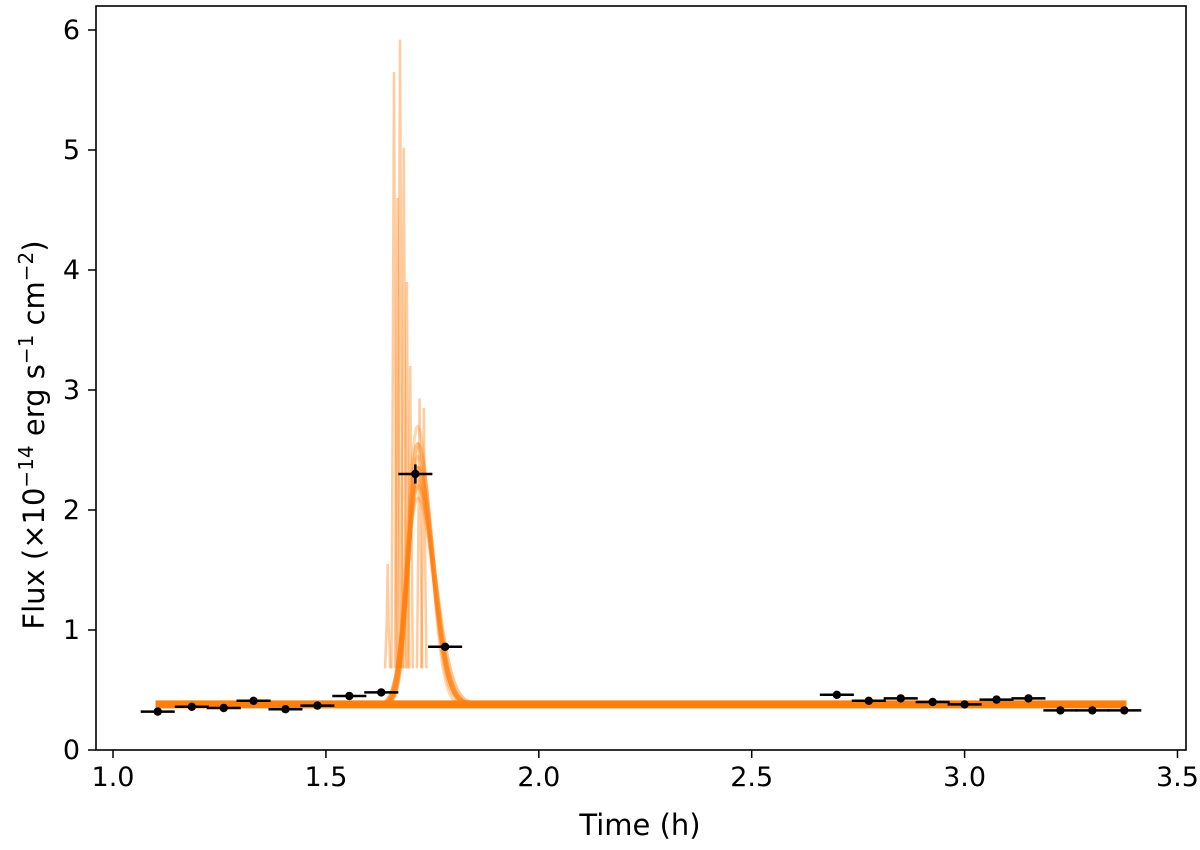 Image resolution: width=1200 pixels, height=850 pixels. I want to click on y-tick-label: 1, so click(71, 630).